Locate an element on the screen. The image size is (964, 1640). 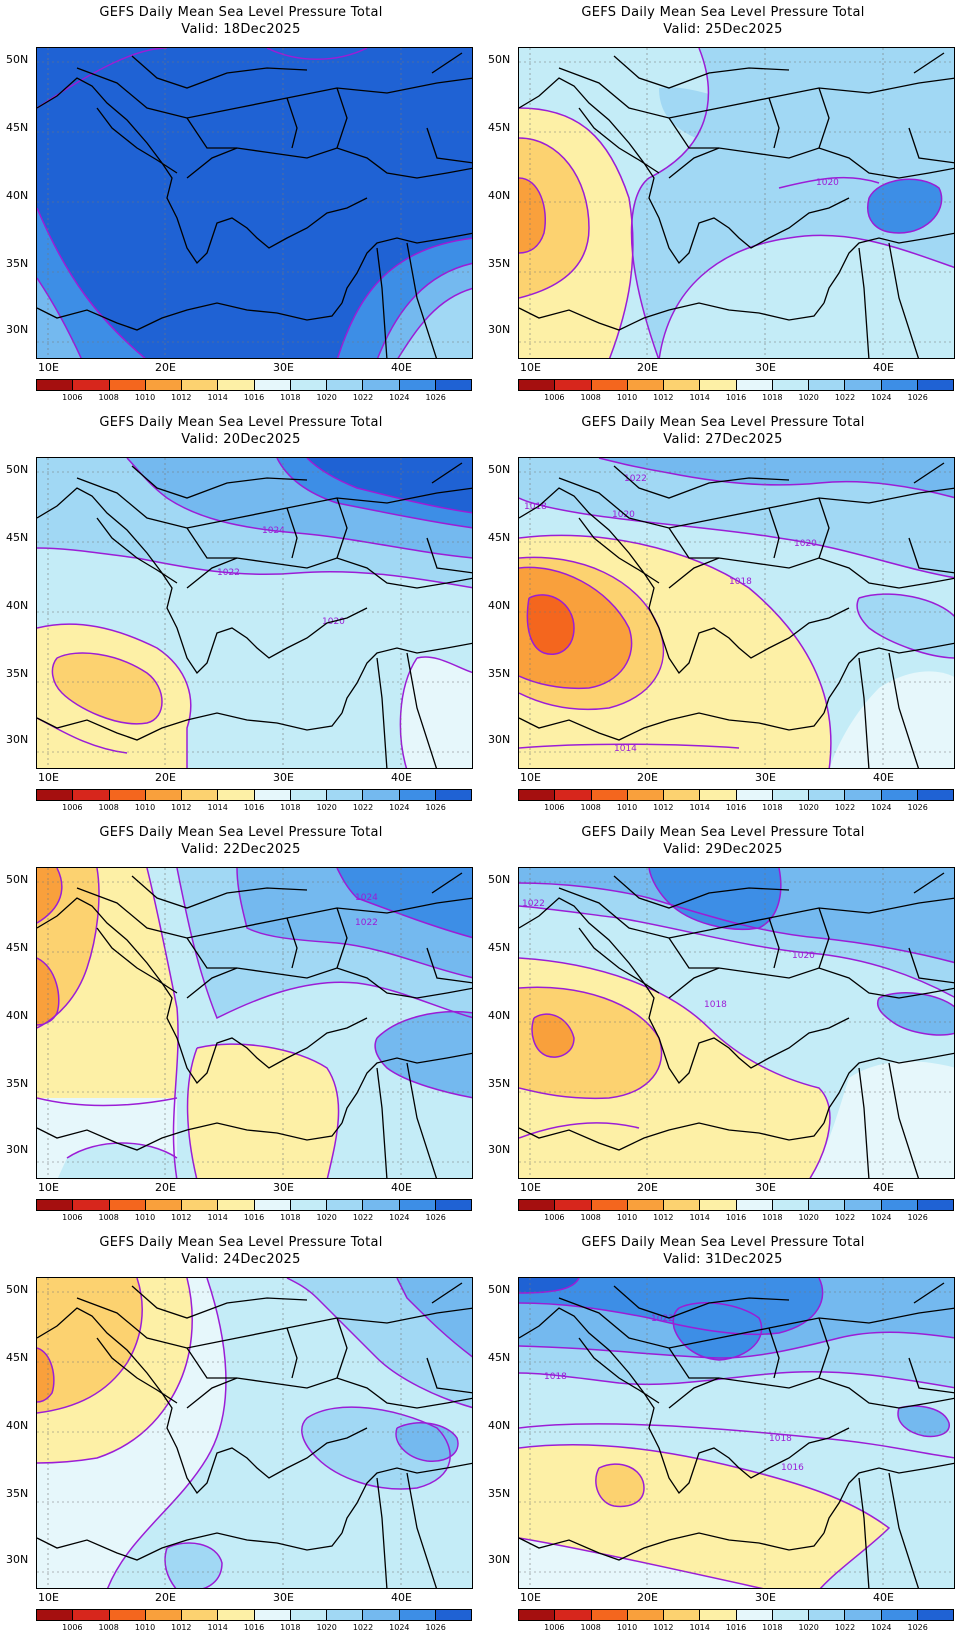
contour-label: 1024 is located at coordinates (273, 531).